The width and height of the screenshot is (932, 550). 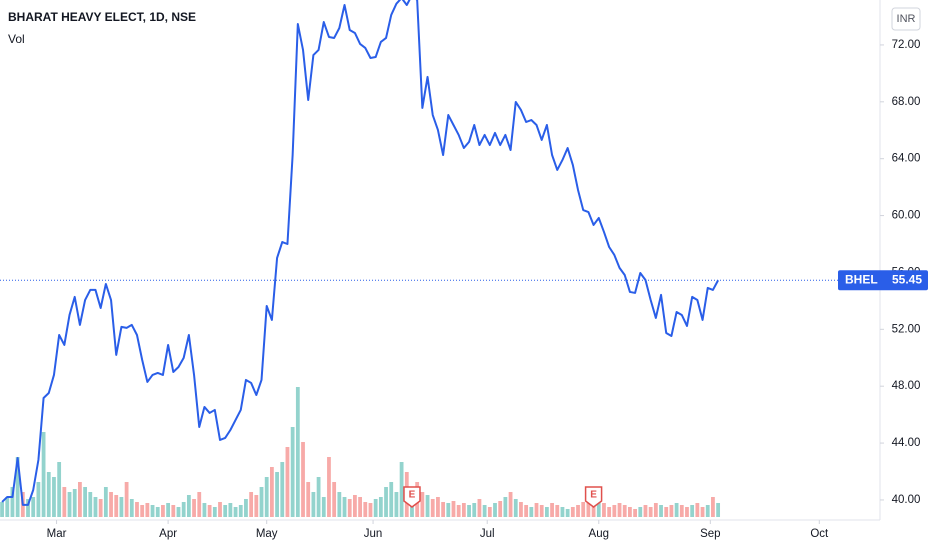 What do you see at coordinates (861, 279) in the screenshot?
I see `symbol-label: BHEL` at bounding box center [861, 279].